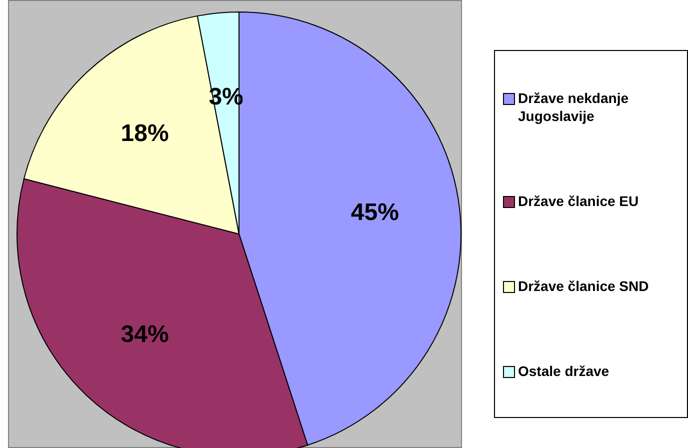 The height and width of the screenshot is (448, 688). I want to click on legend-label: Ostale države, so click(564, 371).